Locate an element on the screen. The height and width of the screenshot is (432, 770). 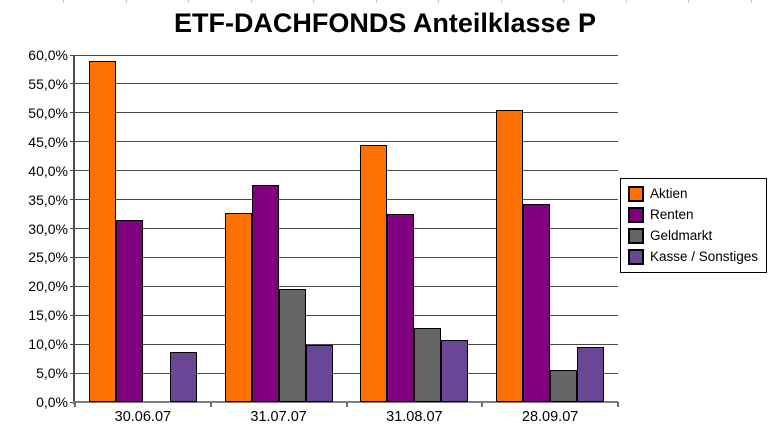
y-axis-label: 5,0% is located at coordinates (52, 373).